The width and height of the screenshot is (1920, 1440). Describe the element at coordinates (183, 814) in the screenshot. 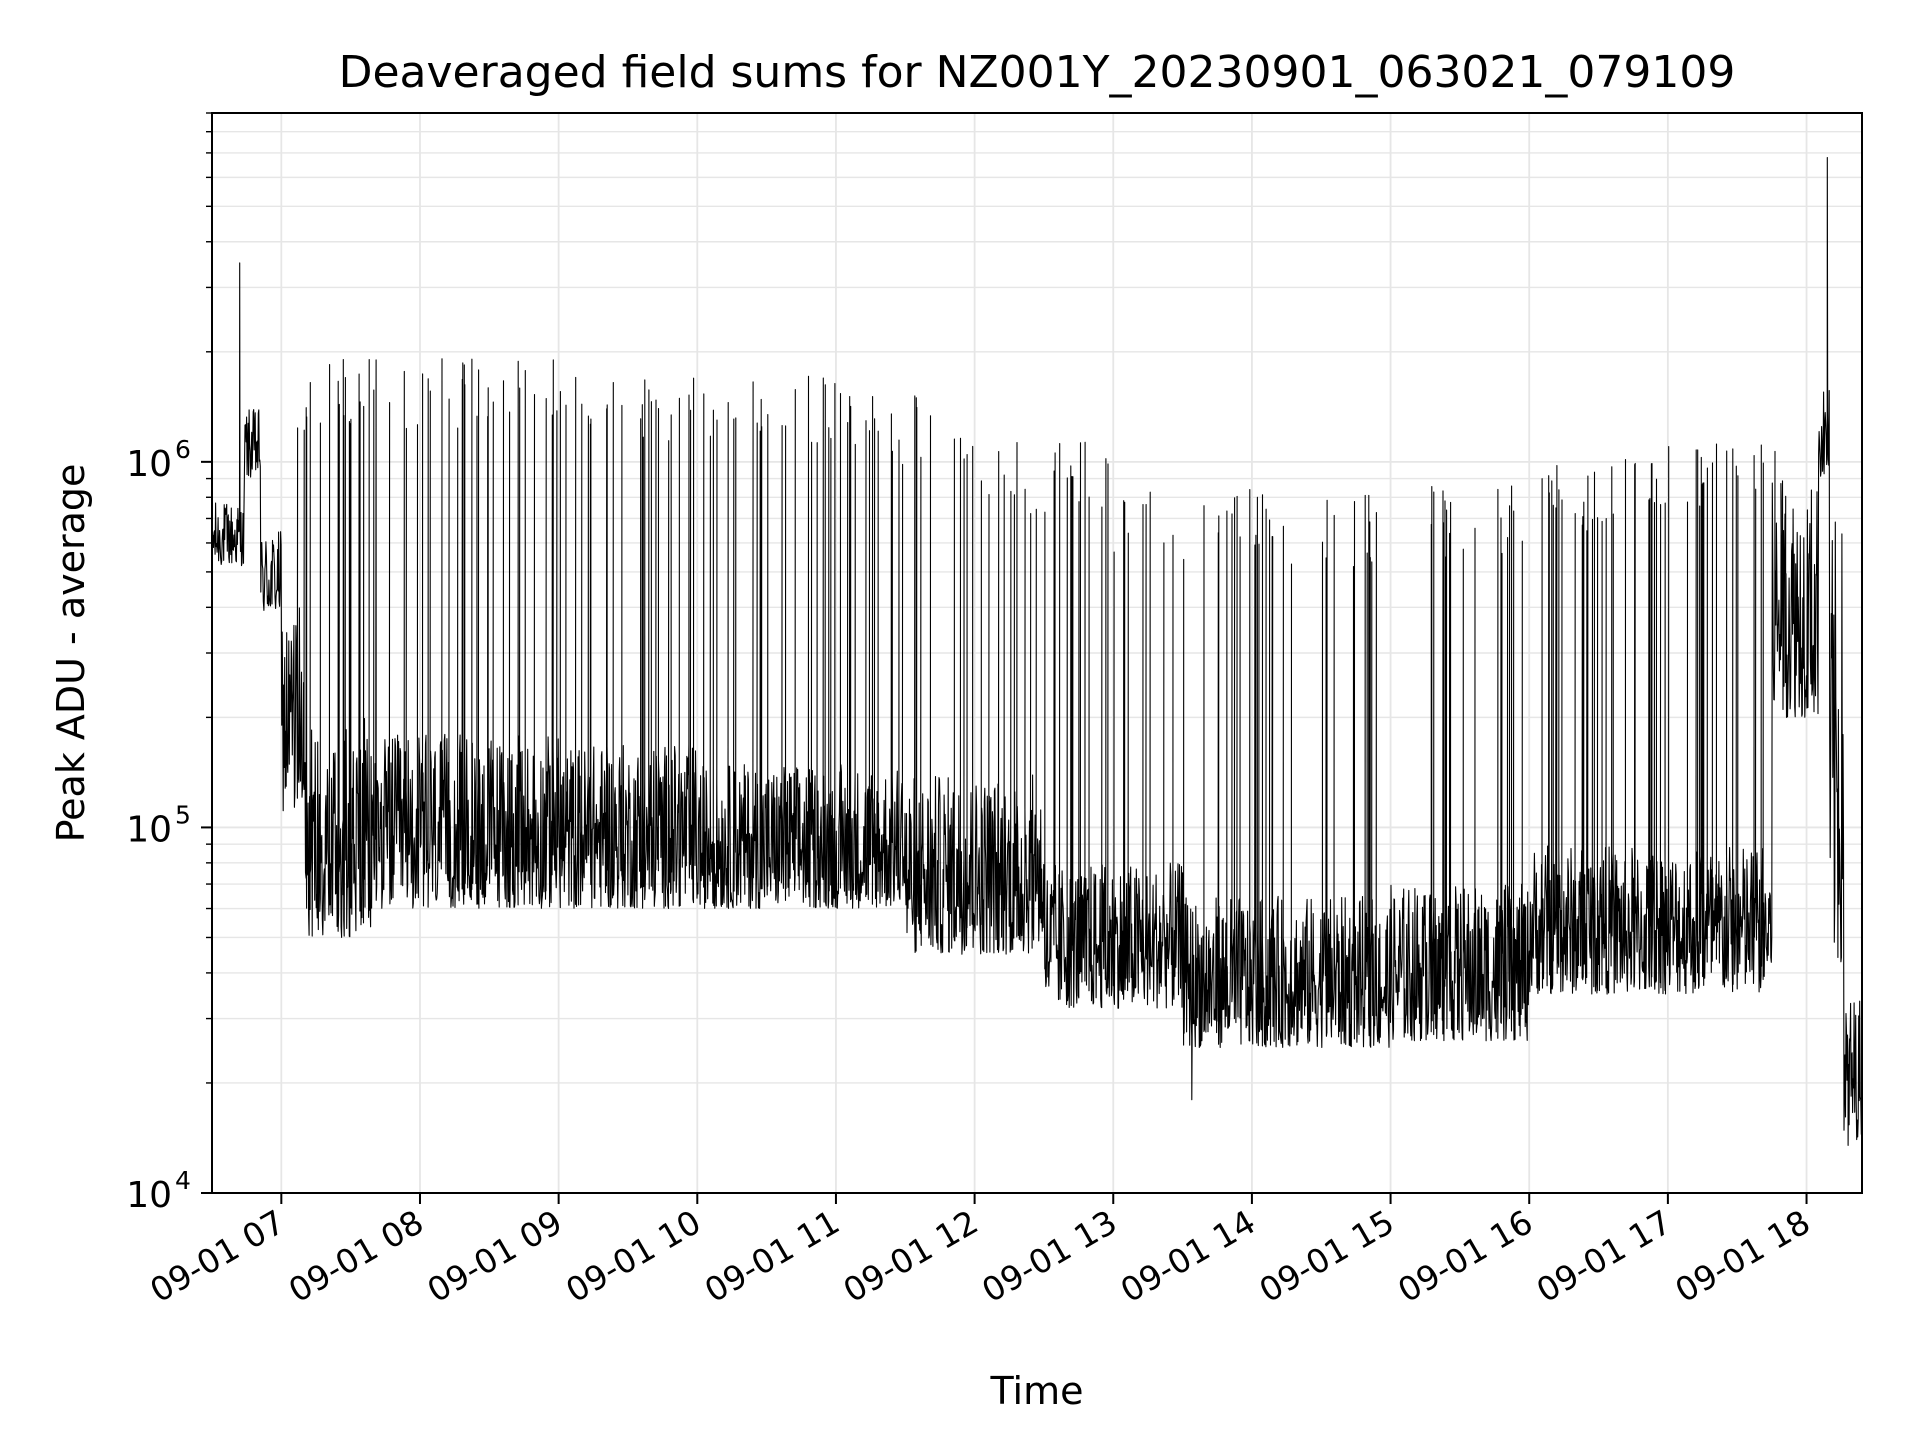

I see `y-tick-exponent: 5` at that location.